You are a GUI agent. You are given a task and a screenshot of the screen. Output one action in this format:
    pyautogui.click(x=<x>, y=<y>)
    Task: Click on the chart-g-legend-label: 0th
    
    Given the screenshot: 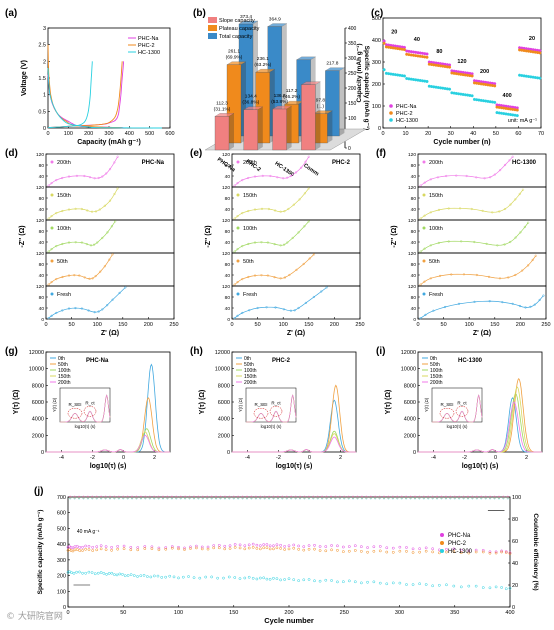 What is the action you would take?
    pyautogui.click(x=61, y=359)
    